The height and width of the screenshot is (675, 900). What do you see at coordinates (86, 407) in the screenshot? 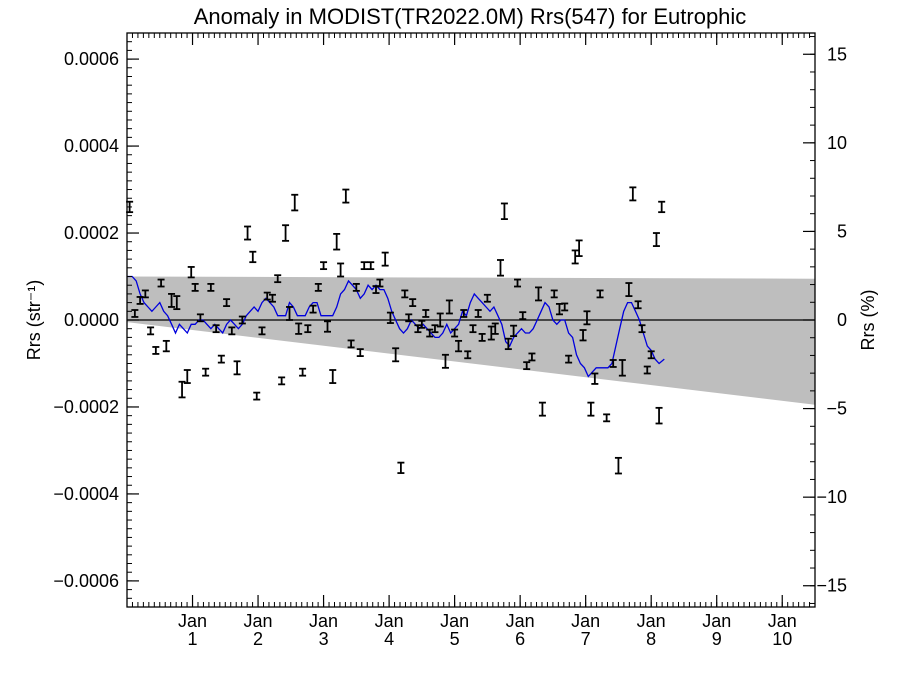
I see `left-tick-label: −0.0002` at bounding box center [86, 407].